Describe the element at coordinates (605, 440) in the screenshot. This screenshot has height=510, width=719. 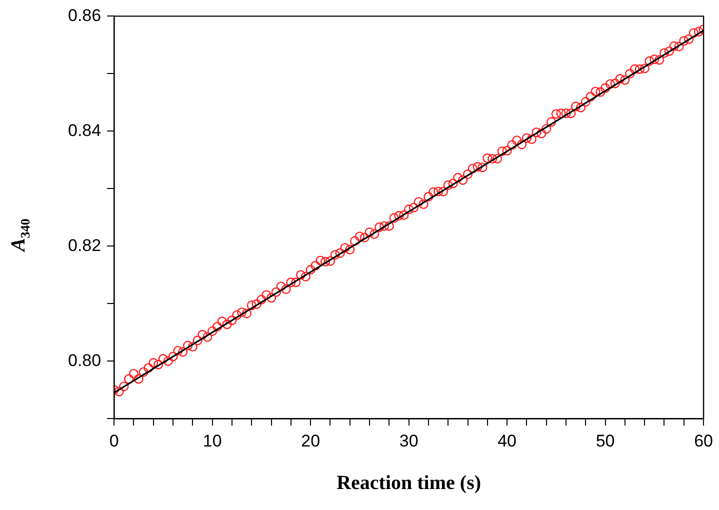
I see `x-tick-label: 50` at that location.